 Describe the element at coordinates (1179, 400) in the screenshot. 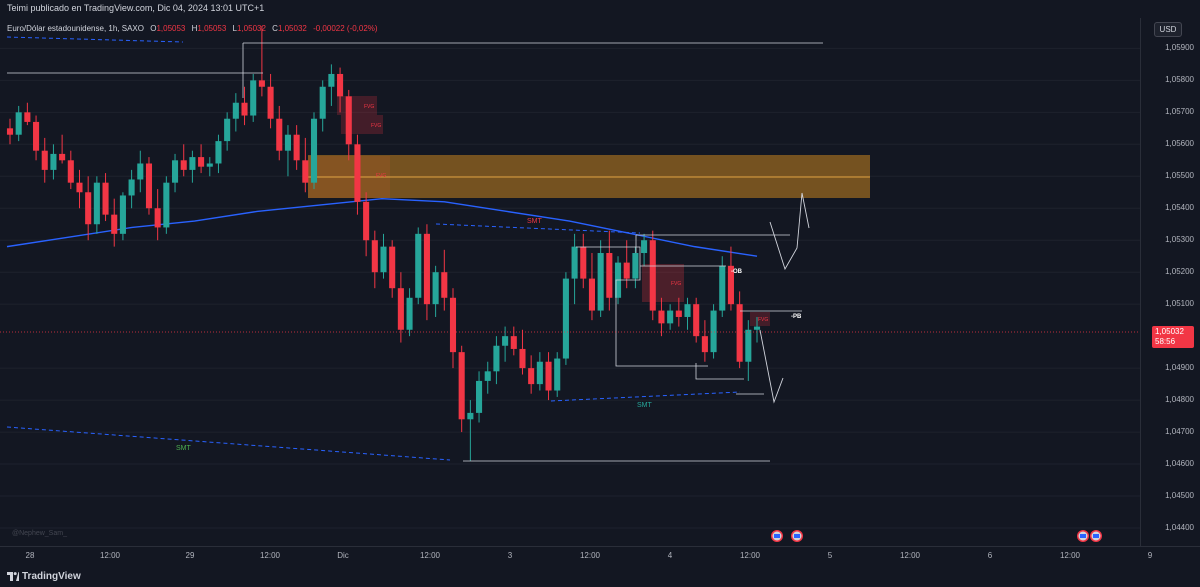

I see `price-tick-label: 1,04800` at that location.